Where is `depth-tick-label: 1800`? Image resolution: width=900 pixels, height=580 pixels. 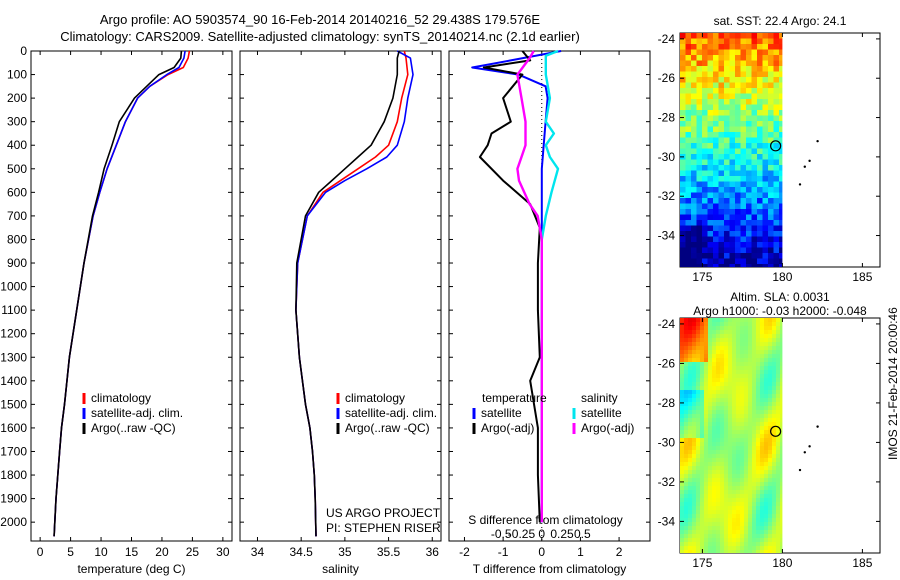 depth-tick-label: 1800 is located at coordinates (13, 475).